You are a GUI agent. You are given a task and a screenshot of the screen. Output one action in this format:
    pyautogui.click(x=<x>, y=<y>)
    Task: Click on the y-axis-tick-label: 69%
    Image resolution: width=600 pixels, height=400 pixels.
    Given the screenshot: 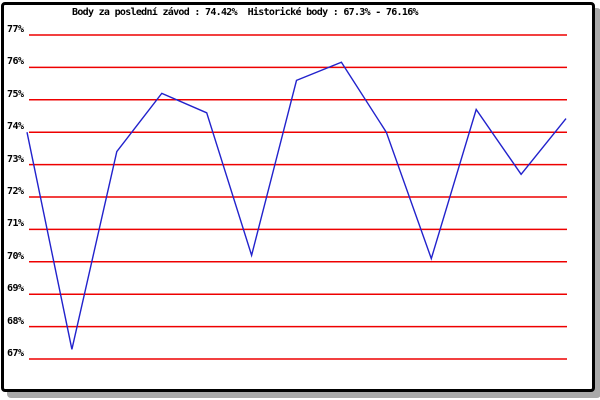 What is the action you would take?
    pyautogui.click(x=15, y=289)
    